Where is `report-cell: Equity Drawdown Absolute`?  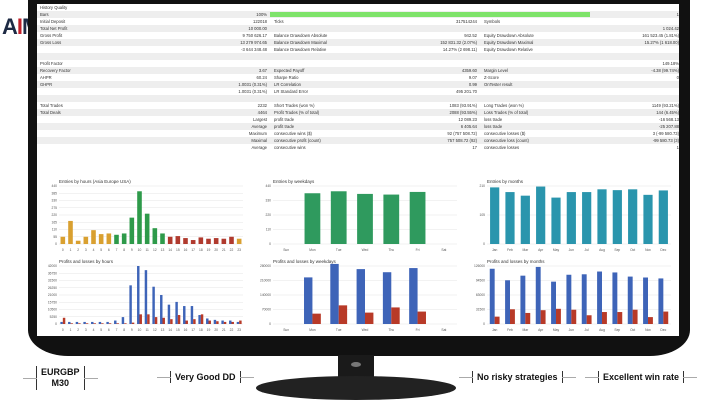 report-cell: Equity Drawdown Absolute is located at coordinates (509, 35).